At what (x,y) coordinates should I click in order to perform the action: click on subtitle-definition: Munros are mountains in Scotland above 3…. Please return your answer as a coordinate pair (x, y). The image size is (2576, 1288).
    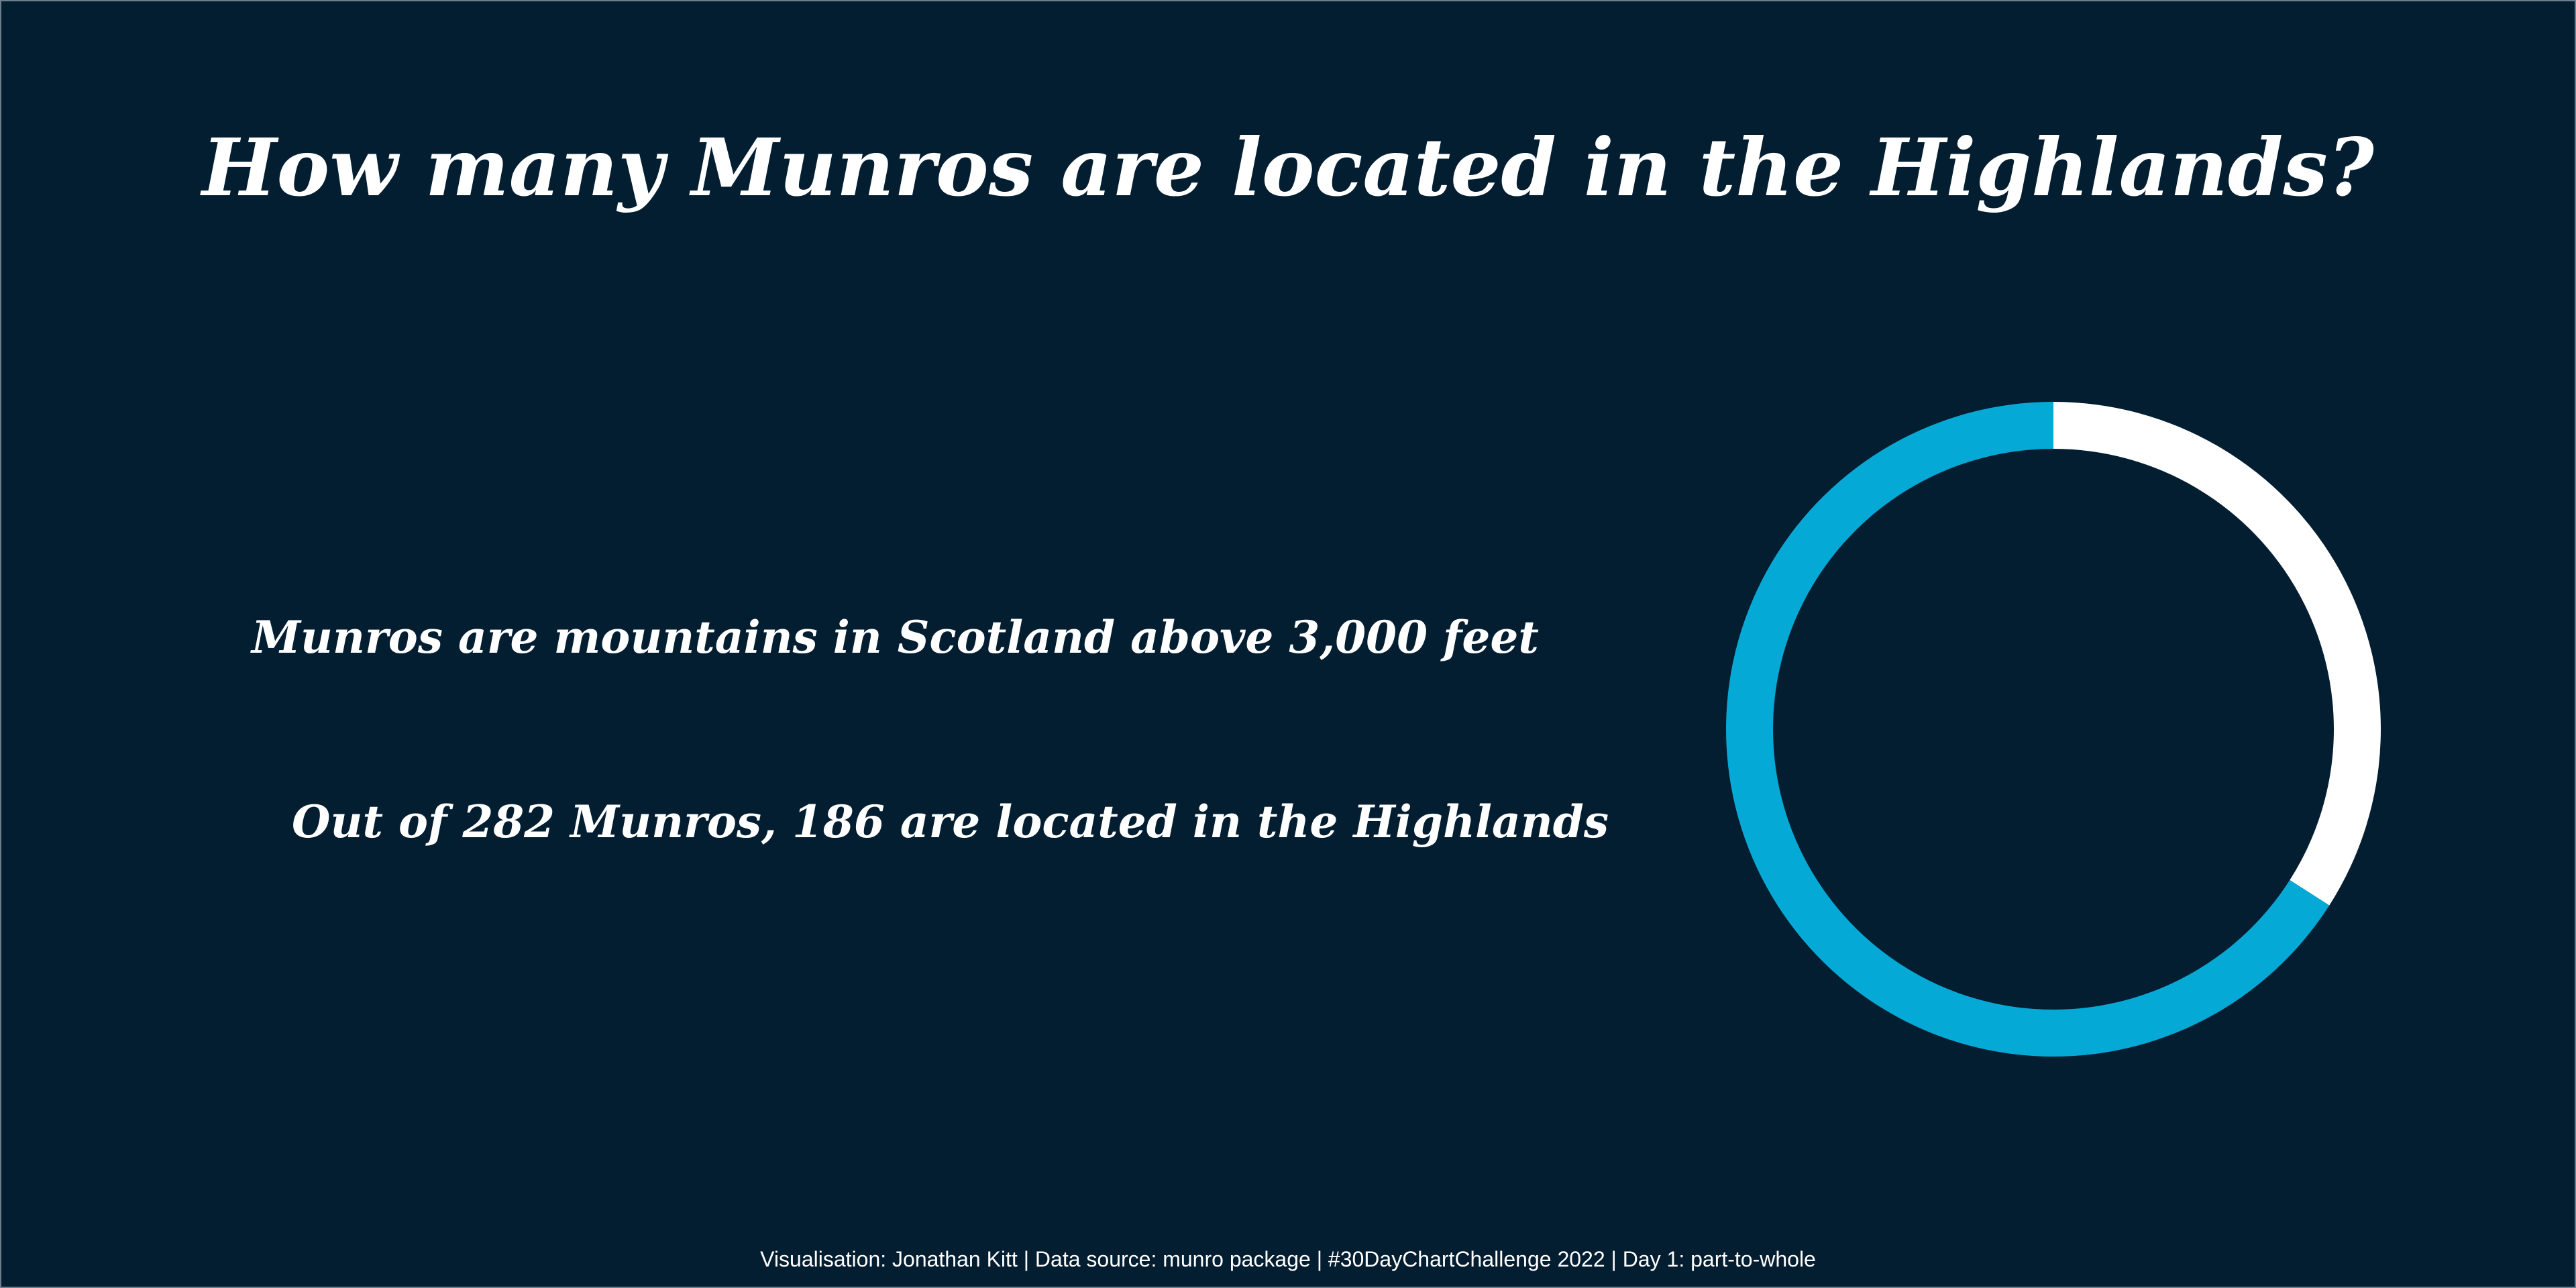
    Looking at the image, I should click on (895, 637).